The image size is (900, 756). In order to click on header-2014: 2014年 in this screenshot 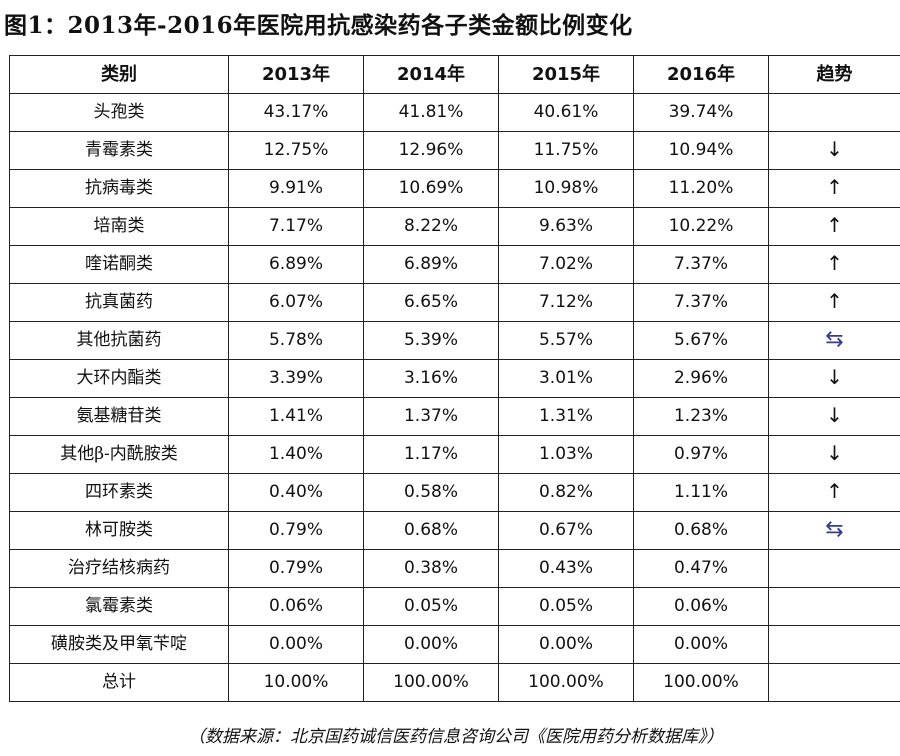, I will do `click(431, 74)`.